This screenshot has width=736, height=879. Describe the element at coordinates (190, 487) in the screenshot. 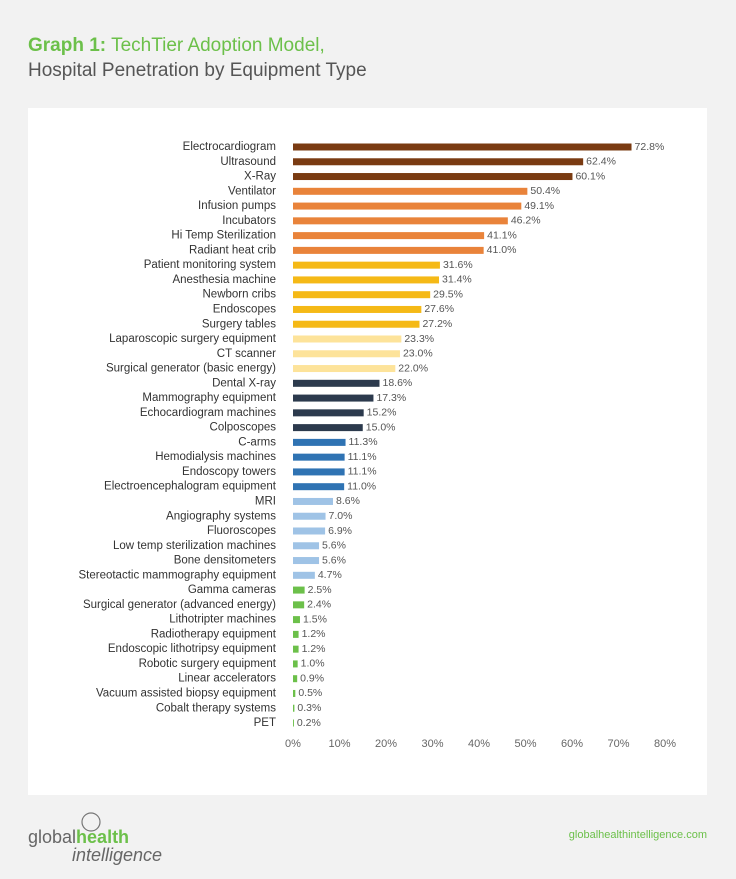

I see `y-tick-label: Electroencephalogram equipment` at that location.